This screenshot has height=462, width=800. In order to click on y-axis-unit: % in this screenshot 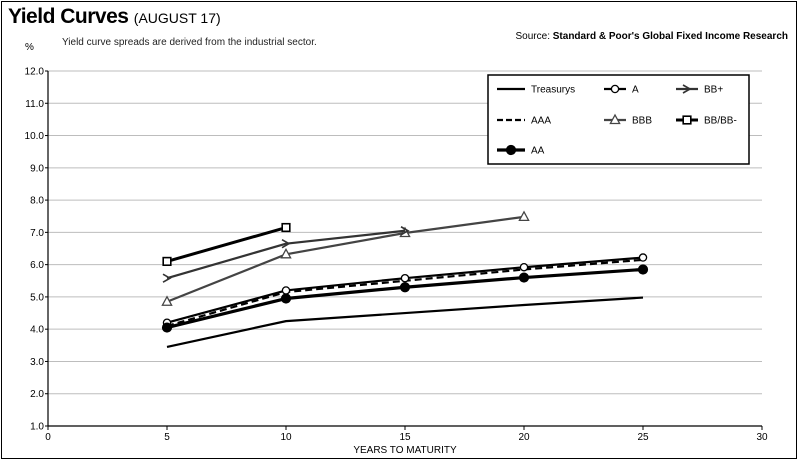, I will do `click(29, 47)`.